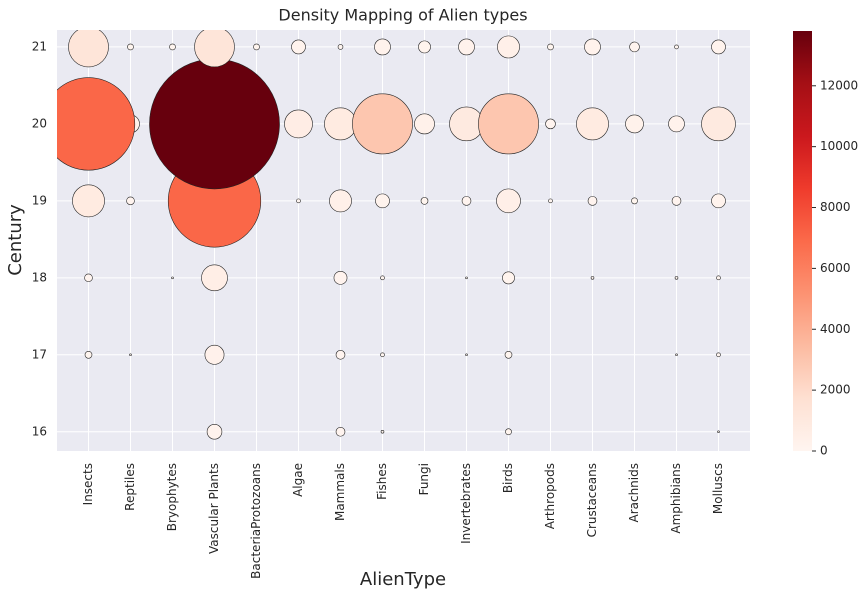 Image resolution: width=866 pixels, height=604 pixels. What do you see at coordinates (835, 207) in the screenshot?
I see `colorbar-tick-label: 8000` at bounding box center [835, 207].